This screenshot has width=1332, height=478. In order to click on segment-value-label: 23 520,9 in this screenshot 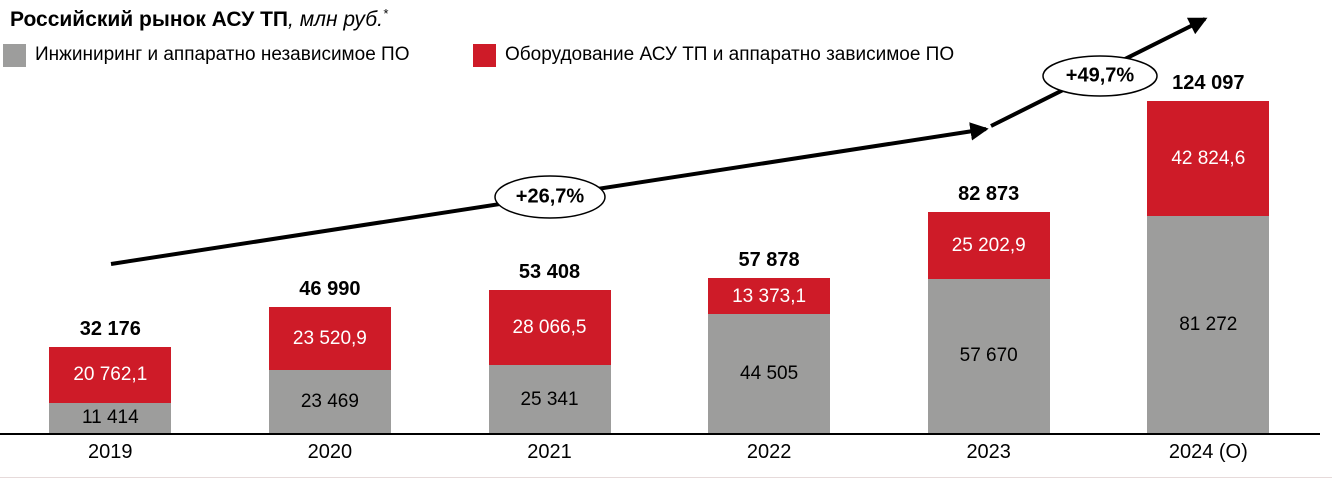, I will do `click(329, 339)`.